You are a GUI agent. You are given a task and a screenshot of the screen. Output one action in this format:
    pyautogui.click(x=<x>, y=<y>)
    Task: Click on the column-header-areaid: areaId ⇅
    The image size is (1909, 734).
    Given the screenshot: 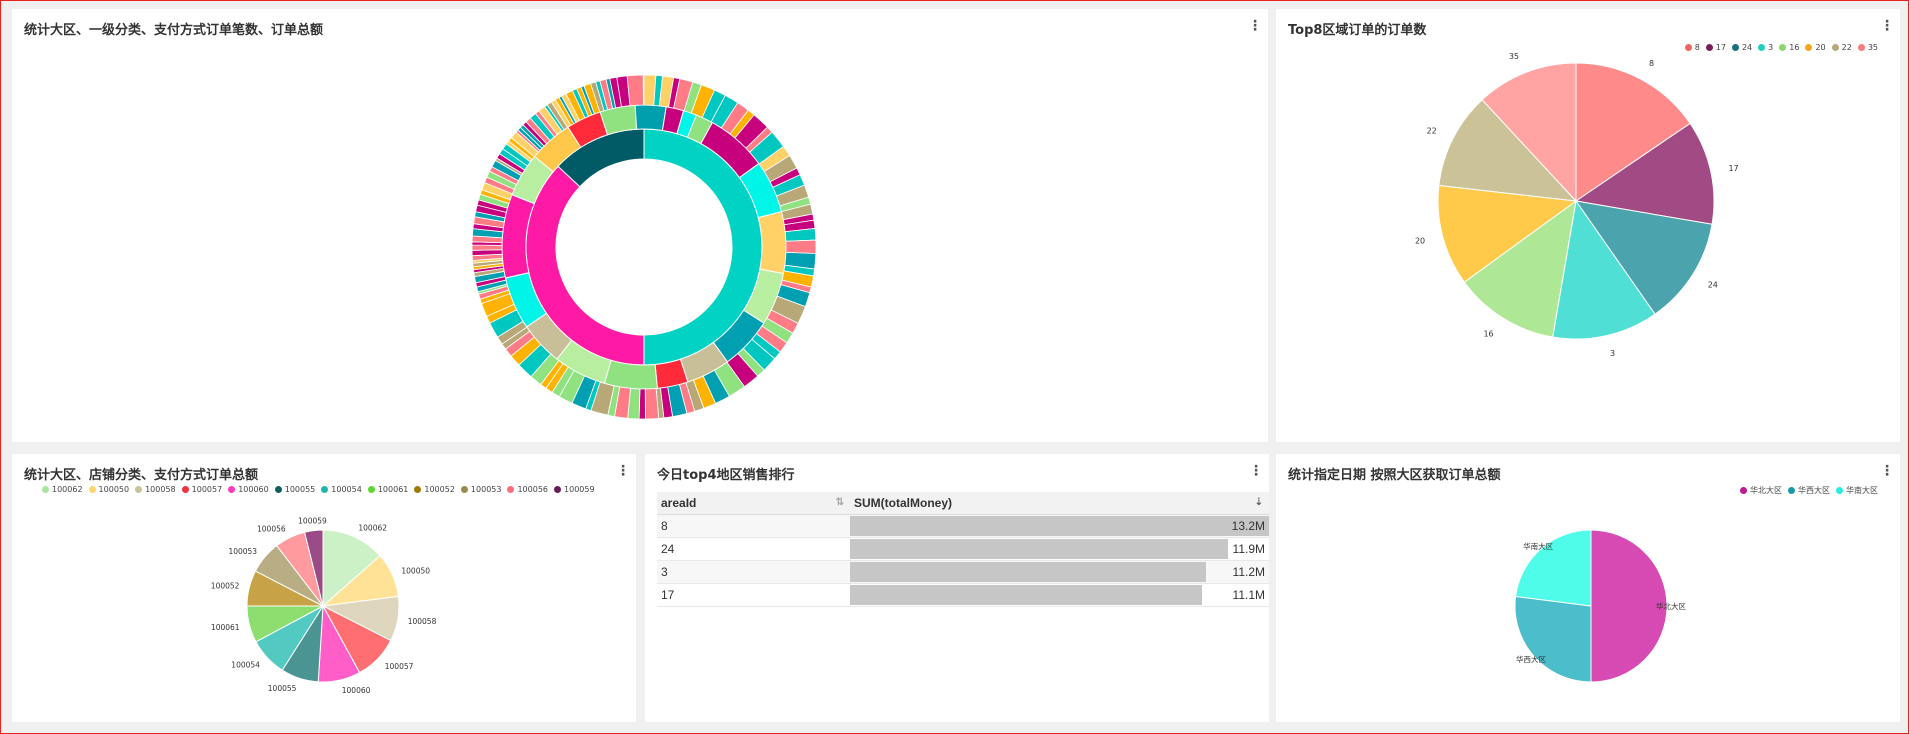 What is the action you would take?
    pyautogui.click(x=753, y=503)
    